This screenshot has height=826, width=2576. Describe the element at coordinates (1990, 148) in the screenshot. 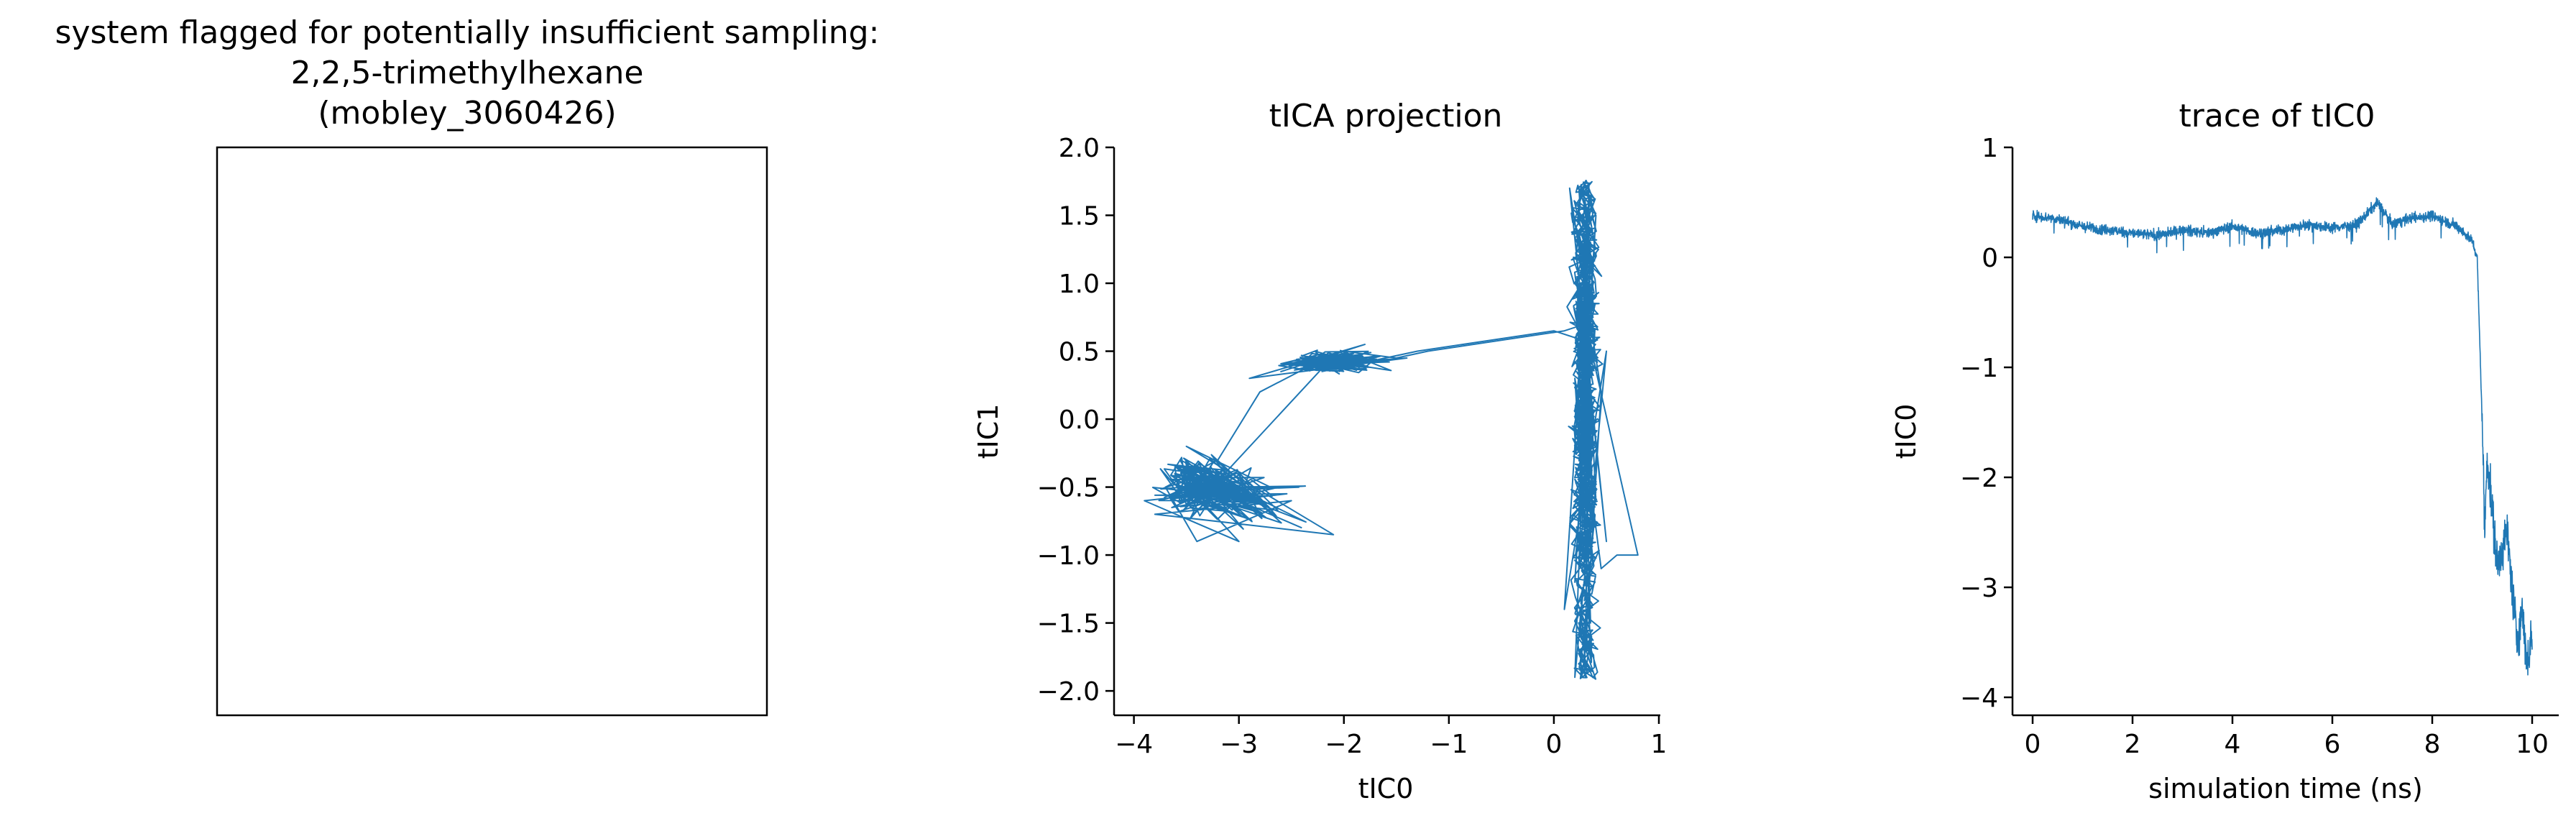

I see `y-tick-label: 1` at that location.